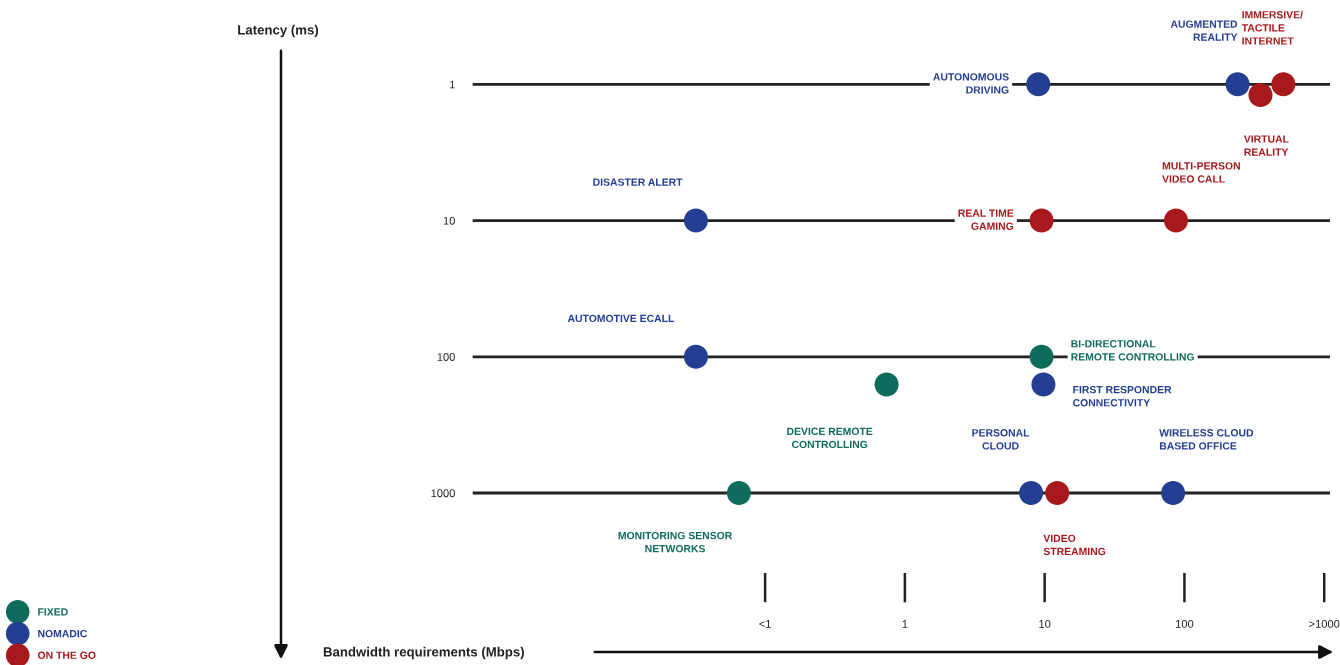 This screenshot has height=665, width=1340. I want to click on data-label: AUTOMOTIVE ECALL, so click(621, 318).